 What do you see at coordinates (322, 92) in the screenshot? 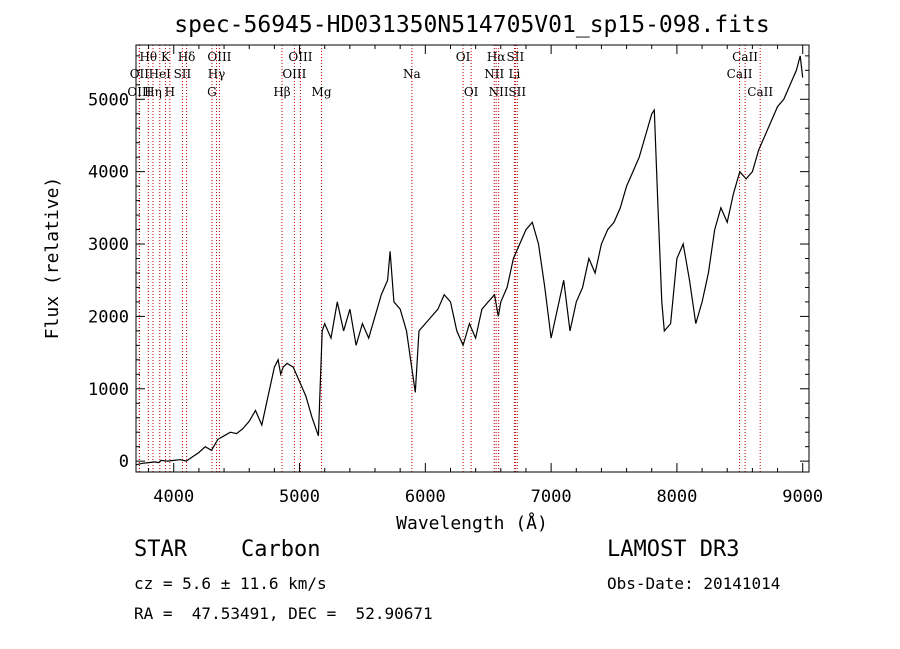
I see `line-label: Mg` at bounding box center [322, 92].